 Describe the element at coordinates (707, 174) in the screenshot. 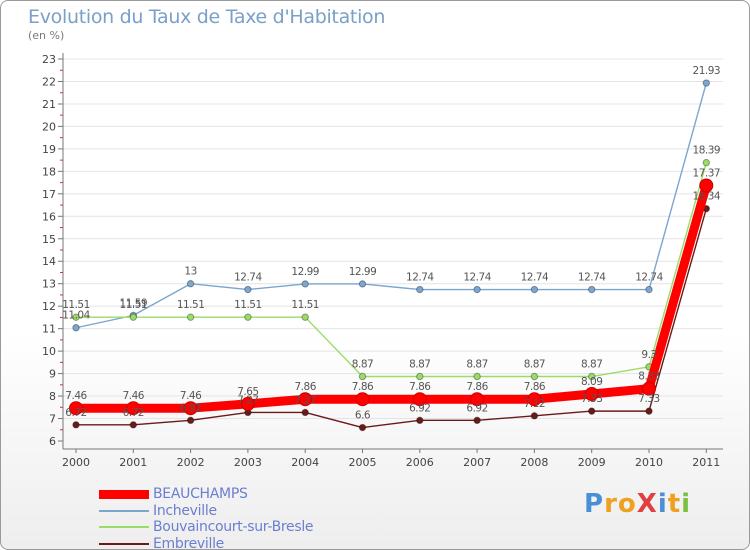

I see `data-label: 17.37` at that location.